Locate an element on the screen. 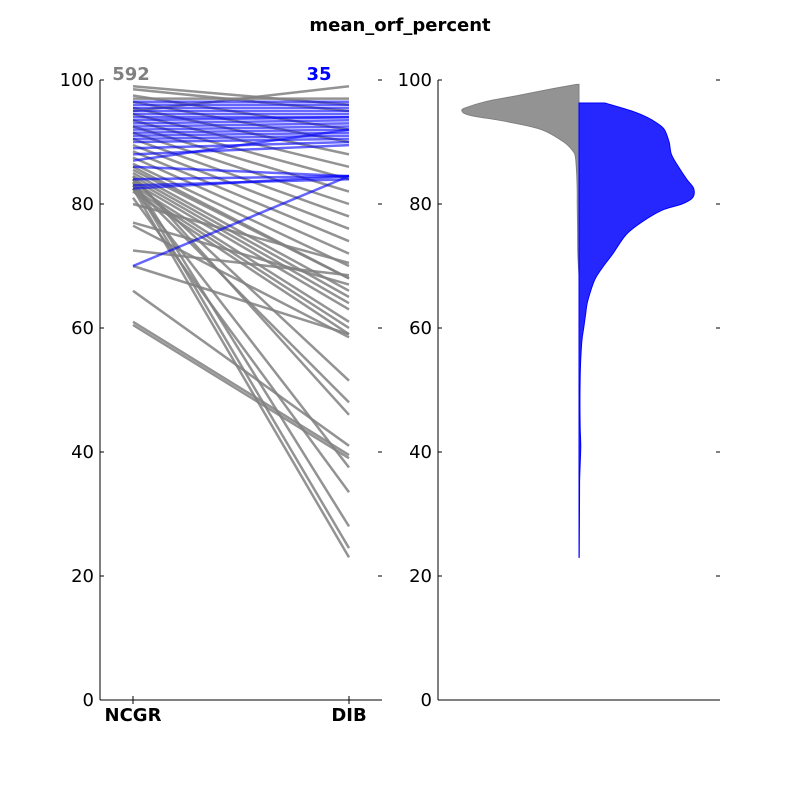  figure-title: mean_orf_percent is located at coordinates (400, 25).